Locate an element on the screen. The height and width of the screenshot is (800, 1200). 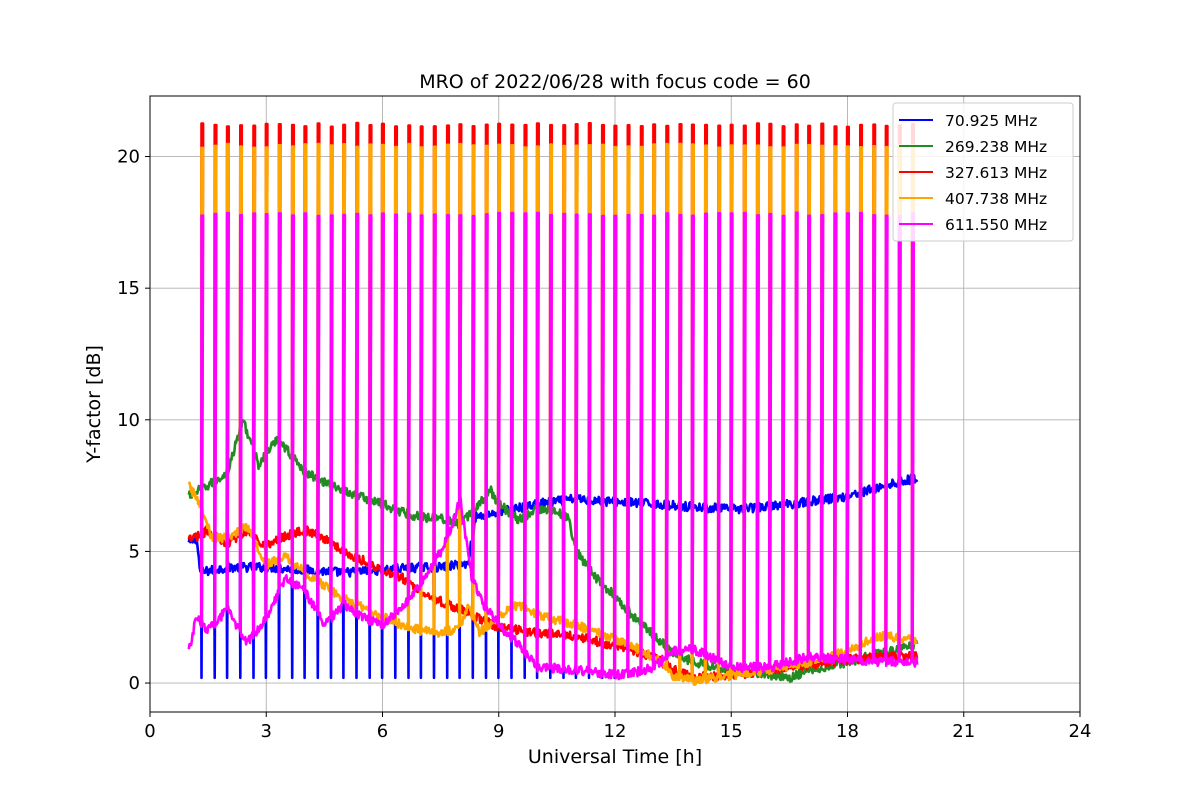
y-tick-label: 20 is located at coordinates (128, 157).